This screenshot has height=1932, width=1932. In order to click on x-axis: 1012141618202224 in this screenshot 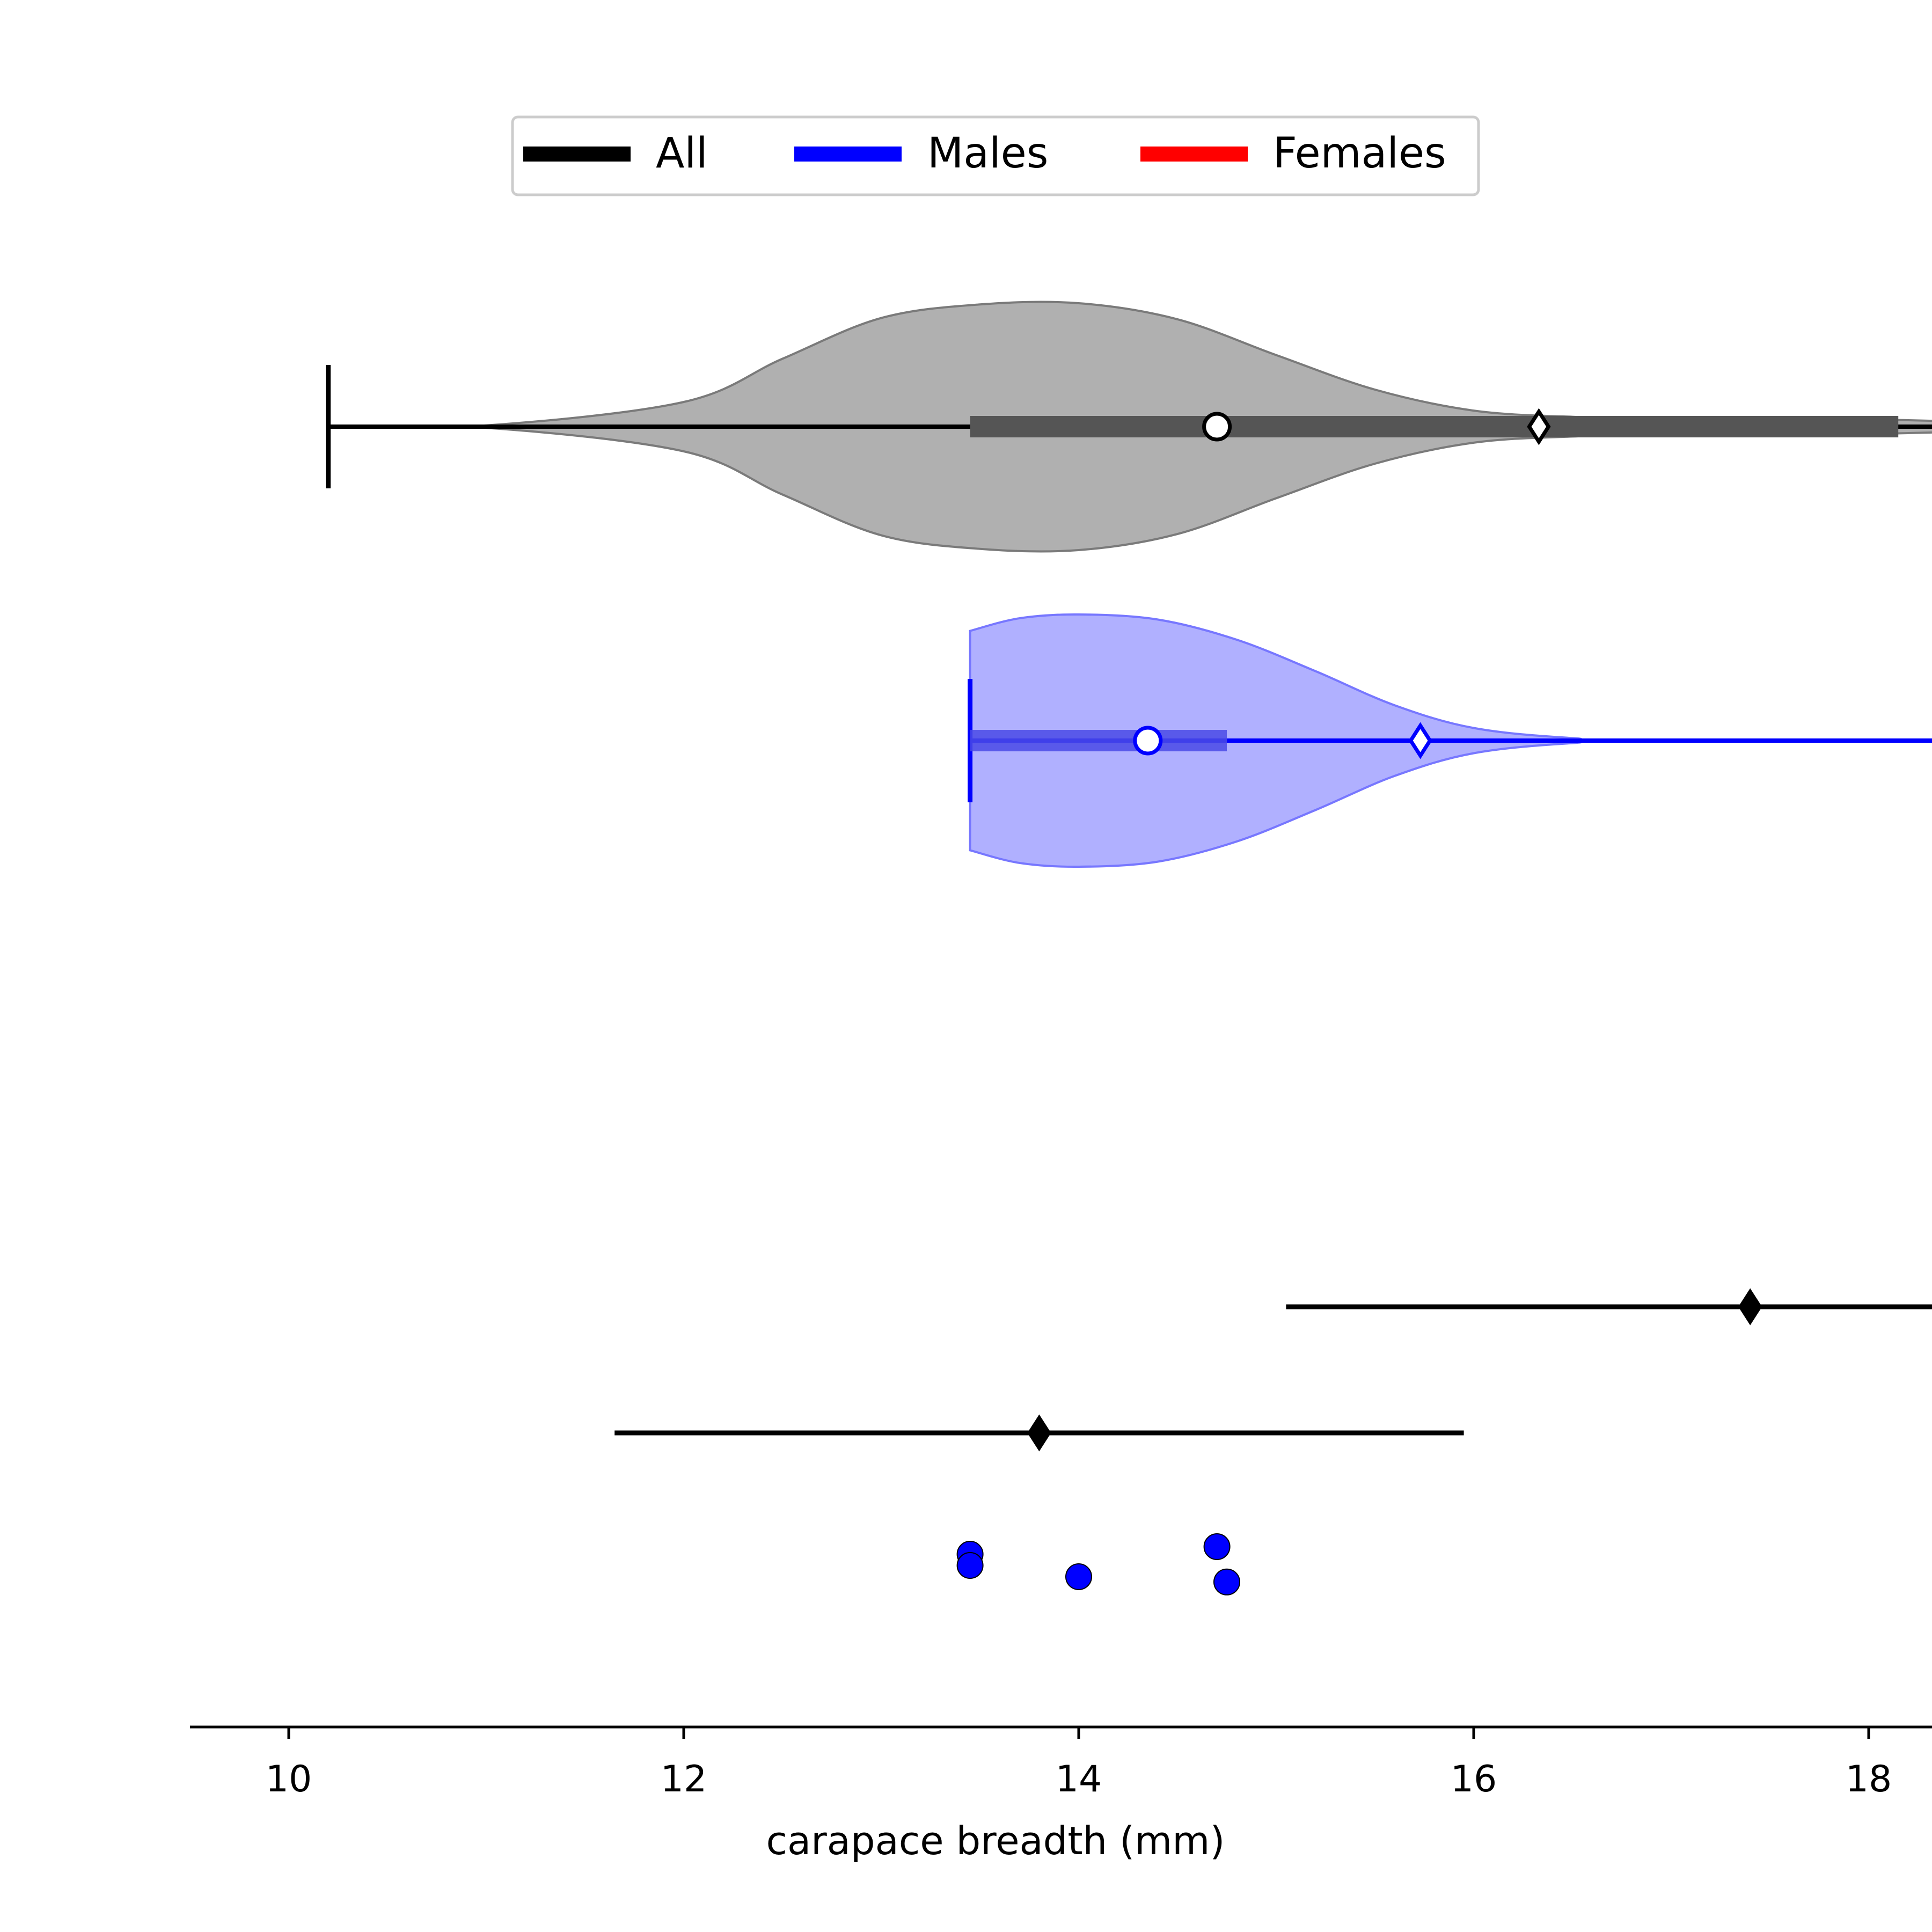, I will do `click(1061, 1763)`.